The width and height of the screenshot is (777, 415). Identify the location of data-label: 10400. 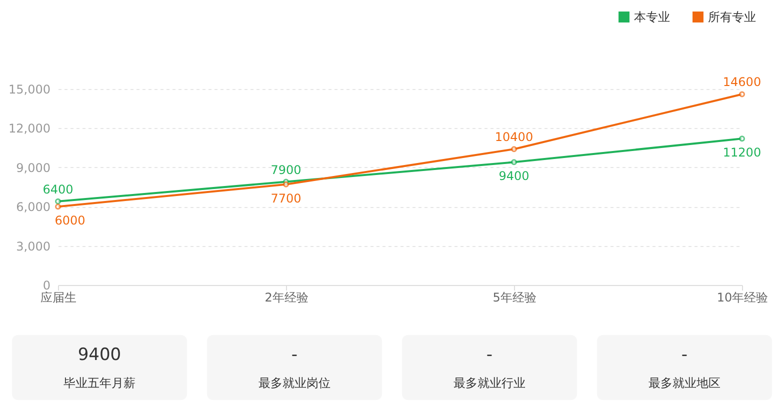
(514, 137).